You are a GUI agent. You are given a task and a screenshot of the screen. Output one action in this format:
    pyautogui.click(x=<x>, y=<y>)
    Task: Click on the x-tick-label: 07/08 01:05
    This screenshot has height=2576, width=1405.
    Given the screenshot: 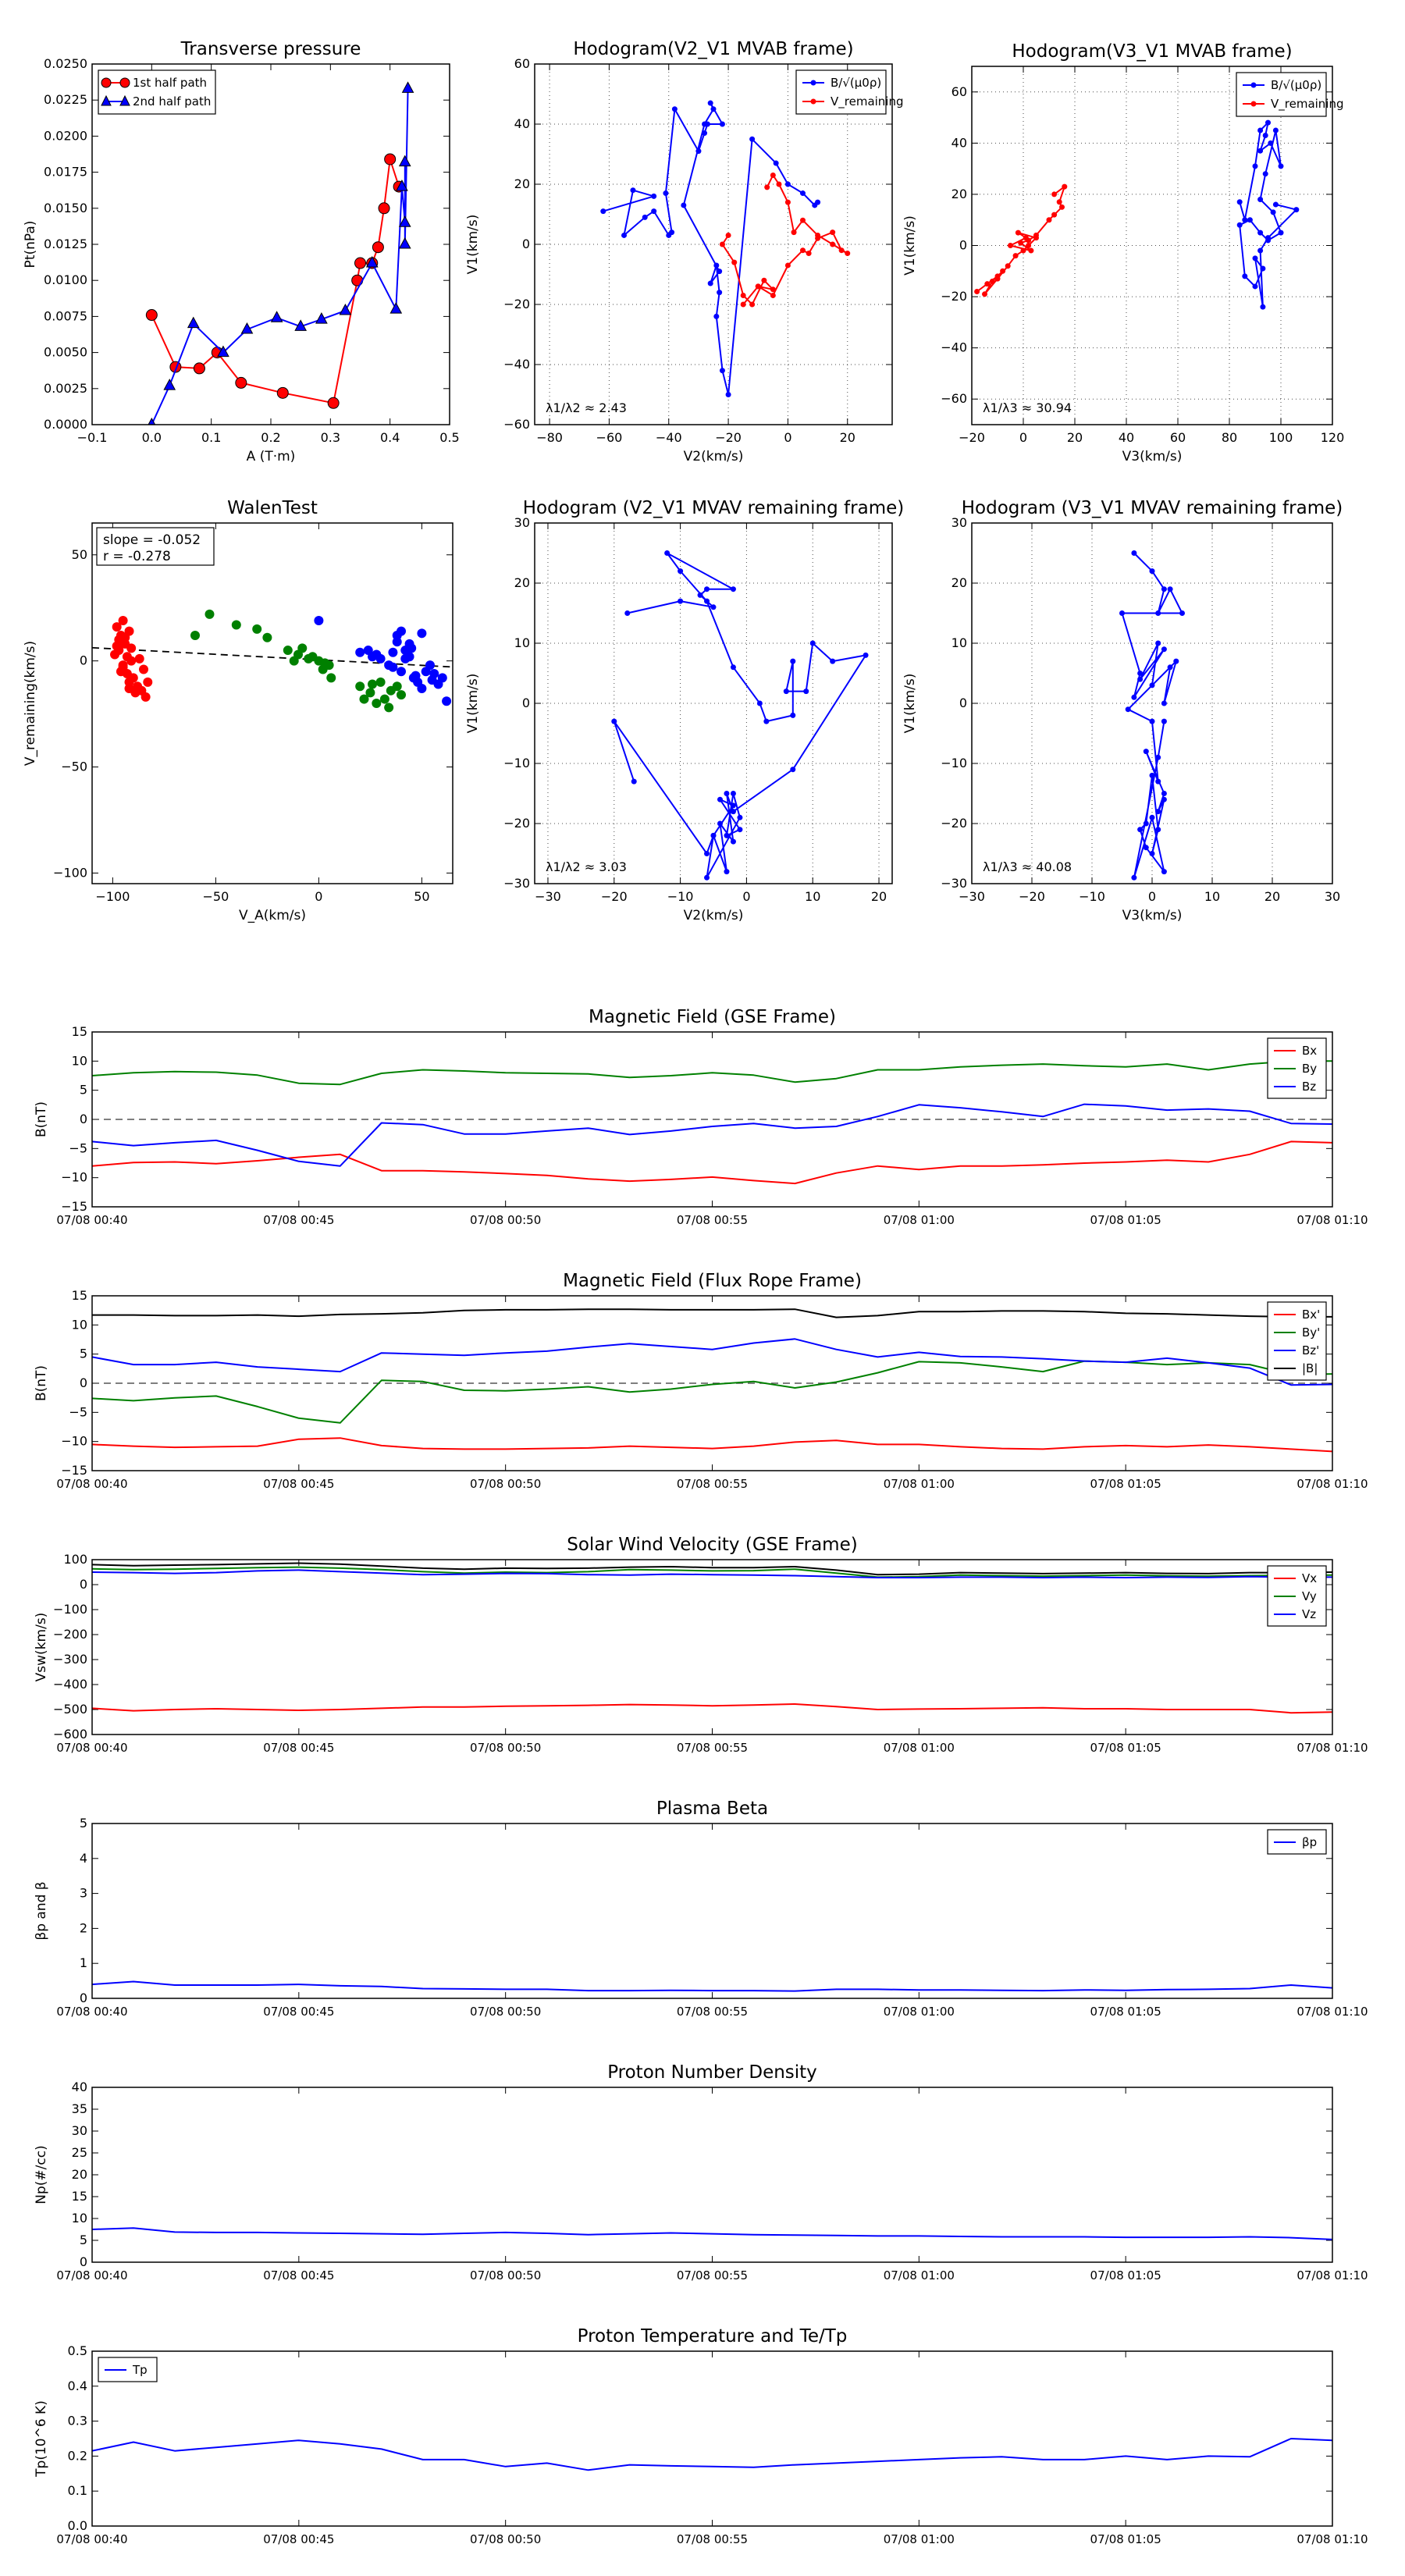 What is the action you would take?
    pyautogui.click(x=1125, y=2012)
    